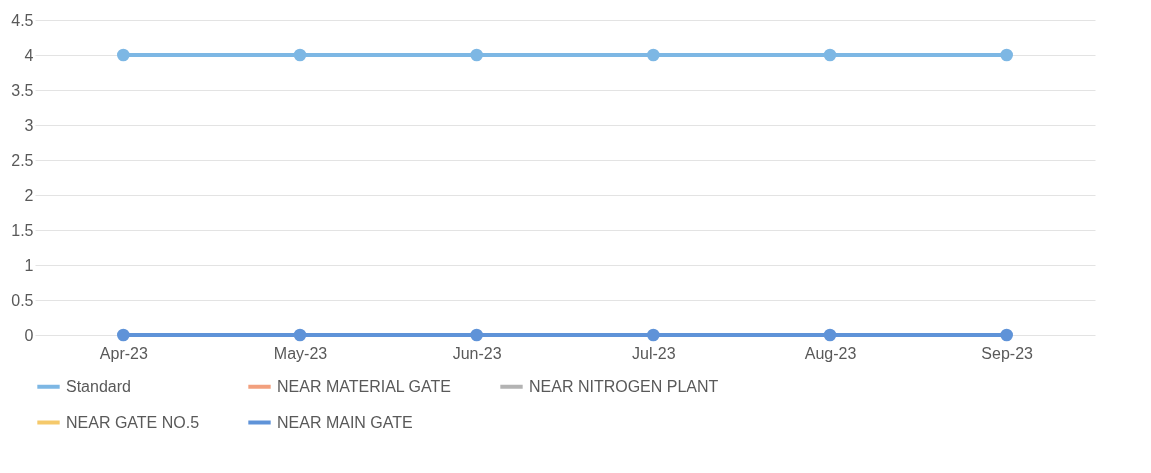 The image size is (1151, 473). What do you see at coordinates (29, 265) in the screenshot?
I see `y-tick-label: 1` at bounding box center [29, 265].